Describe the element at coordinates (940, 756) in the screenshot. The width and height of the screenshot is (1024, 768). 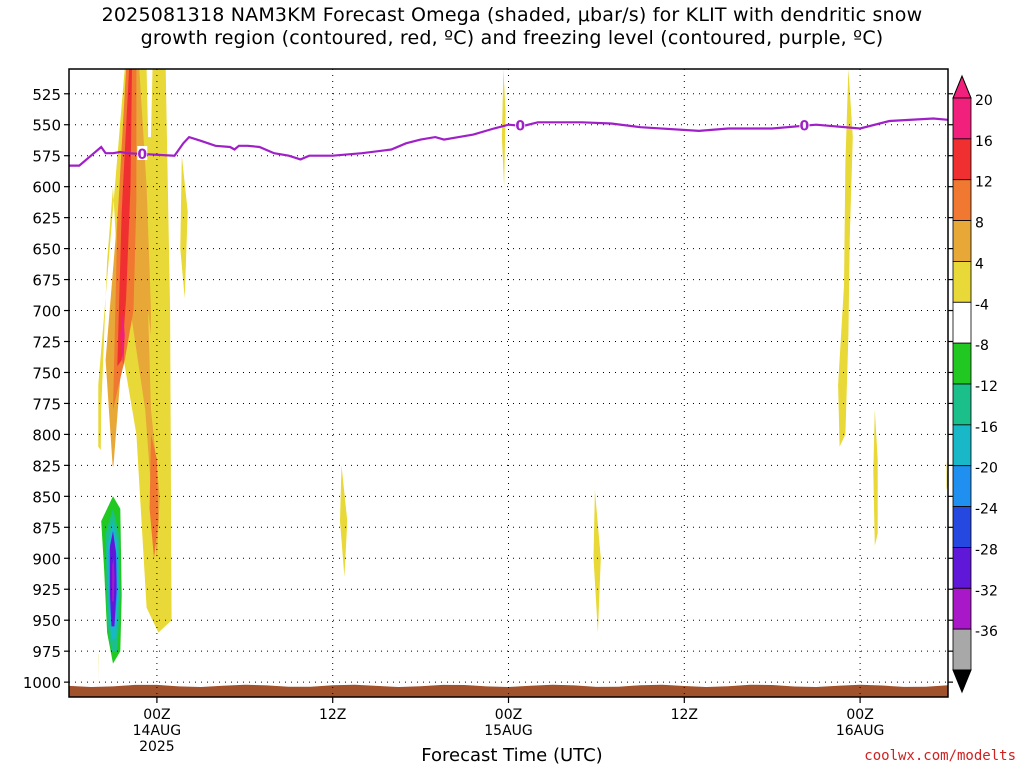
I see `credit-text: coolwx.com/modelts` at that location.